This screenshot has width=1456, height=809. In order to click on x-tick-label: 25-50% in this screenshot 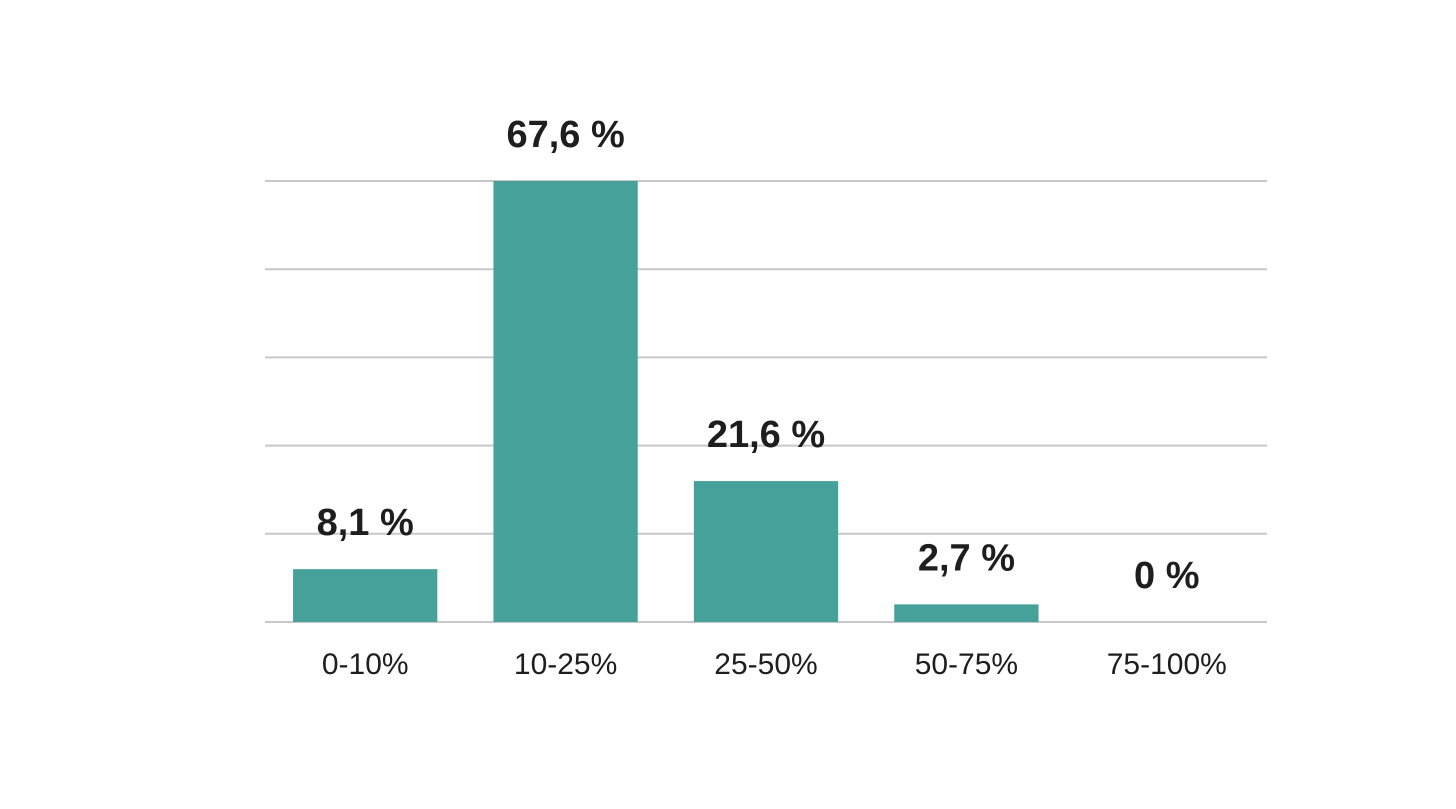, I will do `click(765, 664)`.